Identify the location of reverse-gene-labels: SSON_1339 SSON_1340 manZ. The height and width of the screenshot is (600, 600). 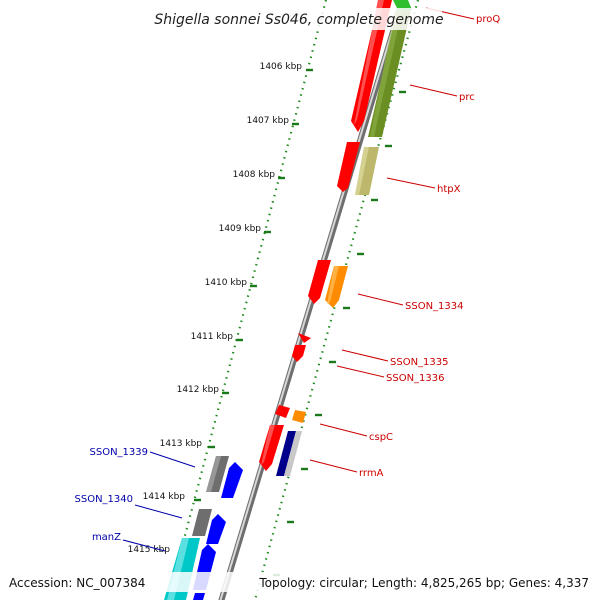
(112, 495).